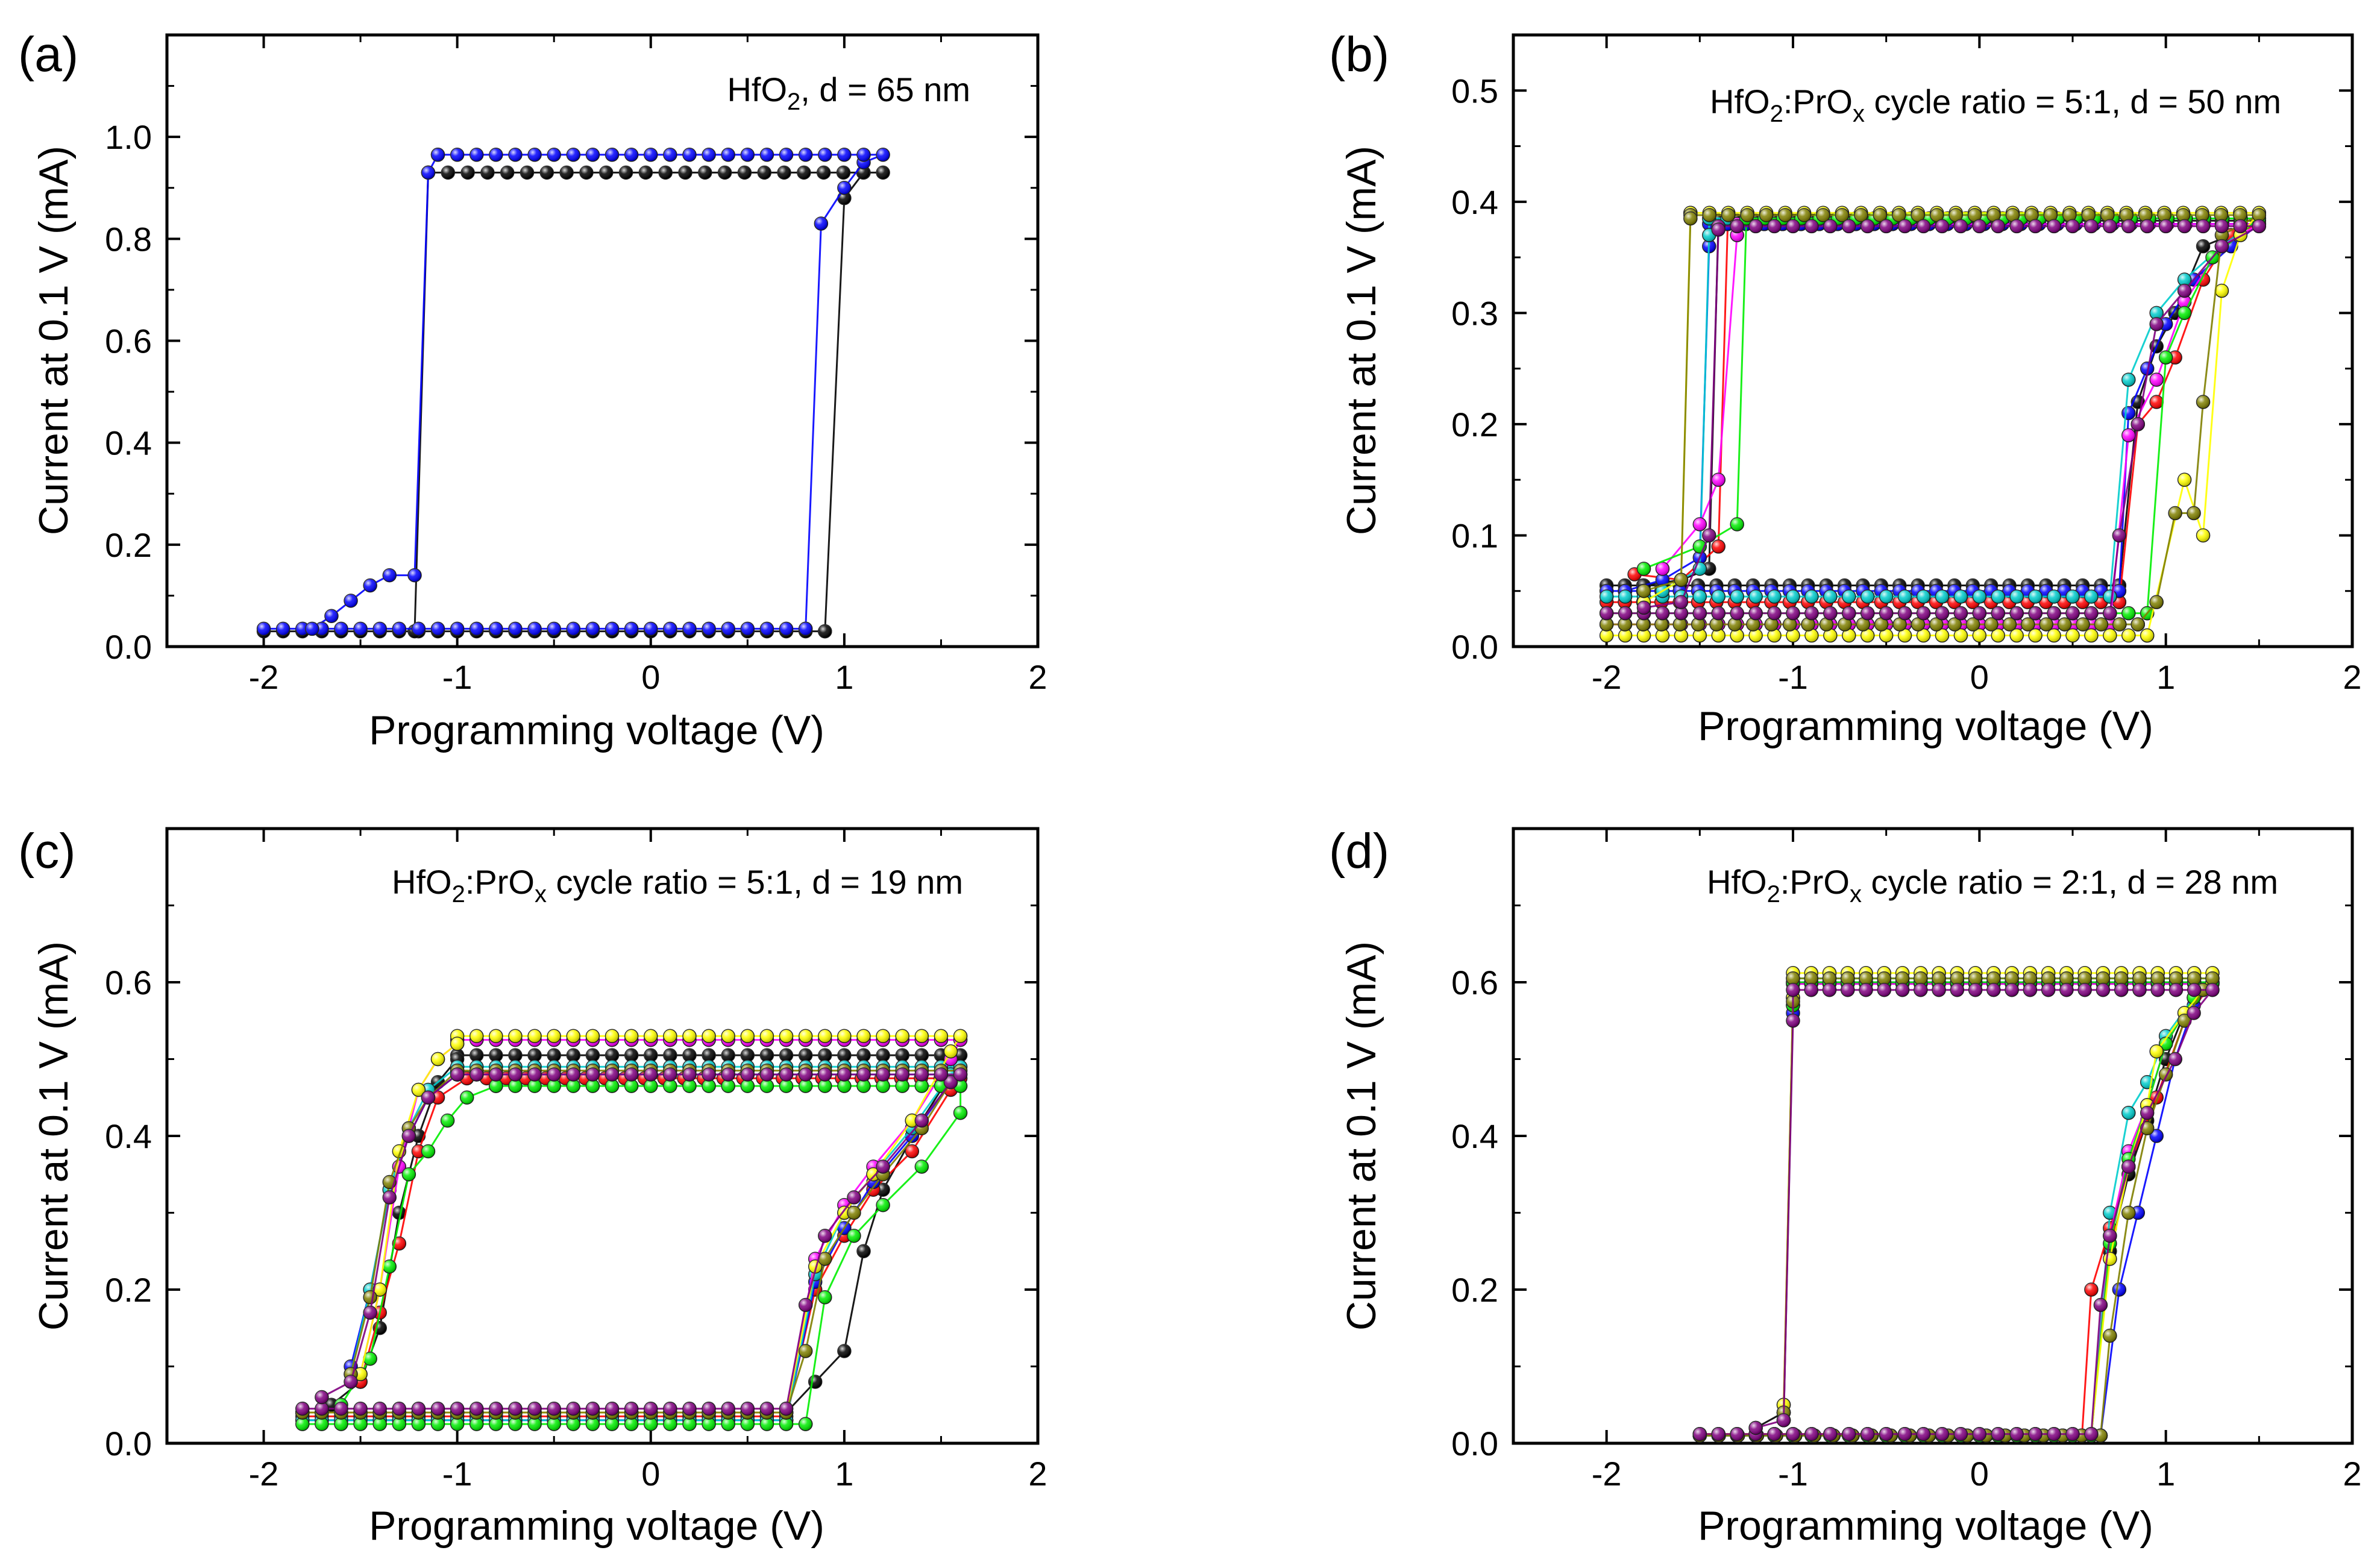  I want to click on x-tick-label: -2, so click(264, 1474).